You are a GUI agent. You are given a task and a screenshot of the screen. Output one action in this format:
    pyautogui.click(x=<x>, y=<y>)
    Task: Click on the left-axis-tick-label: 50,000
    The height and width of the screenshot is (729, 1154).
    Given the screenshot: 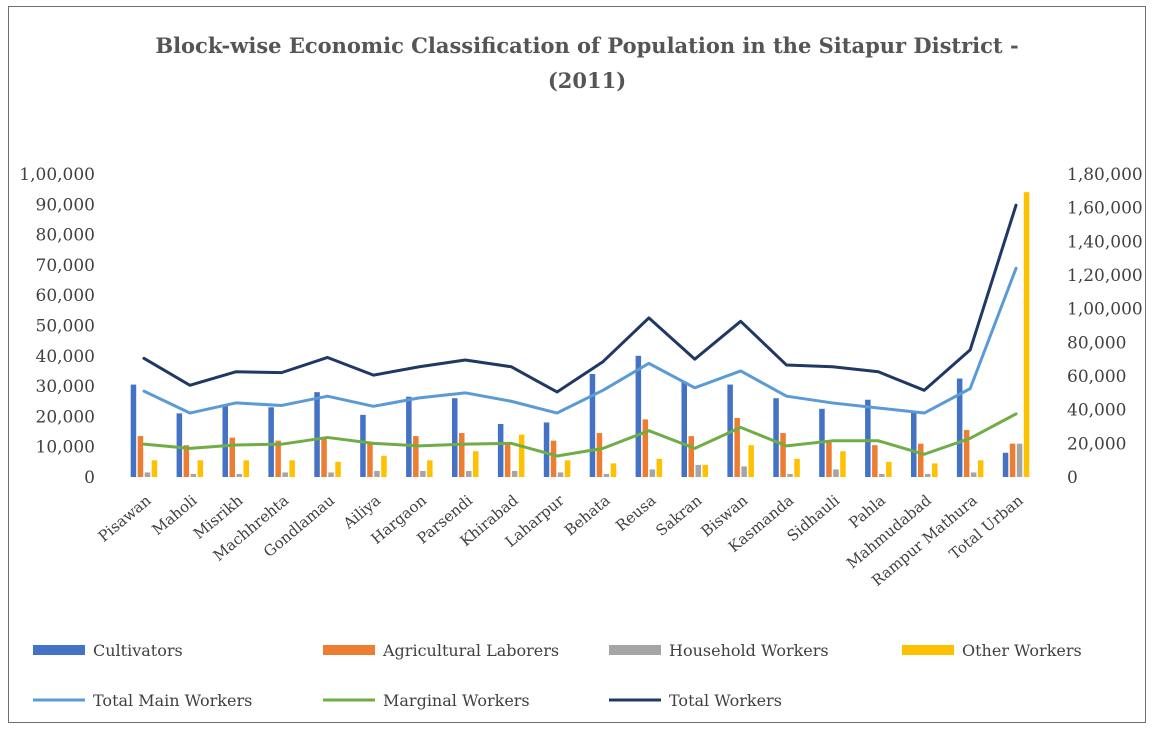 What is the action you would take?
    pyautogui.click(x=65, y=327)
    